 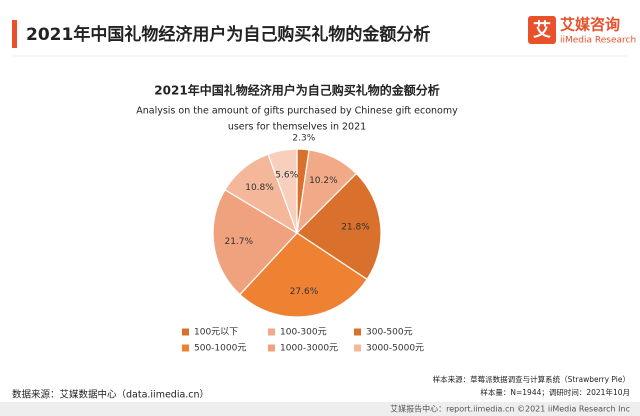 I want to click on source: 数据来源：艾媒数据中心（data.iimedia.cn）, so click(x=110, y=395).